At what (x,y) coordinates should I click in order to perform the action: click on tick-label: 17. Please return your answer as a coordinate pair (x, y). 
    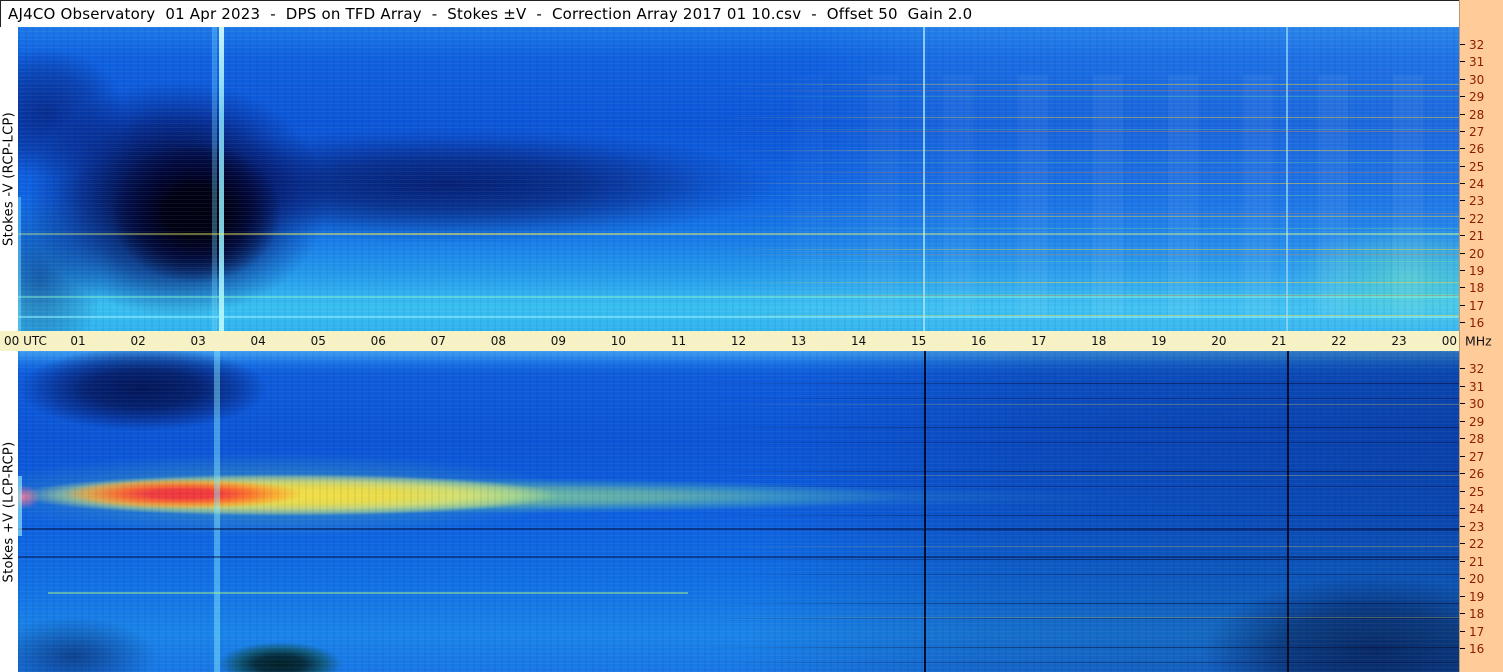
    Looking at the image, I should click on (1477, 305).